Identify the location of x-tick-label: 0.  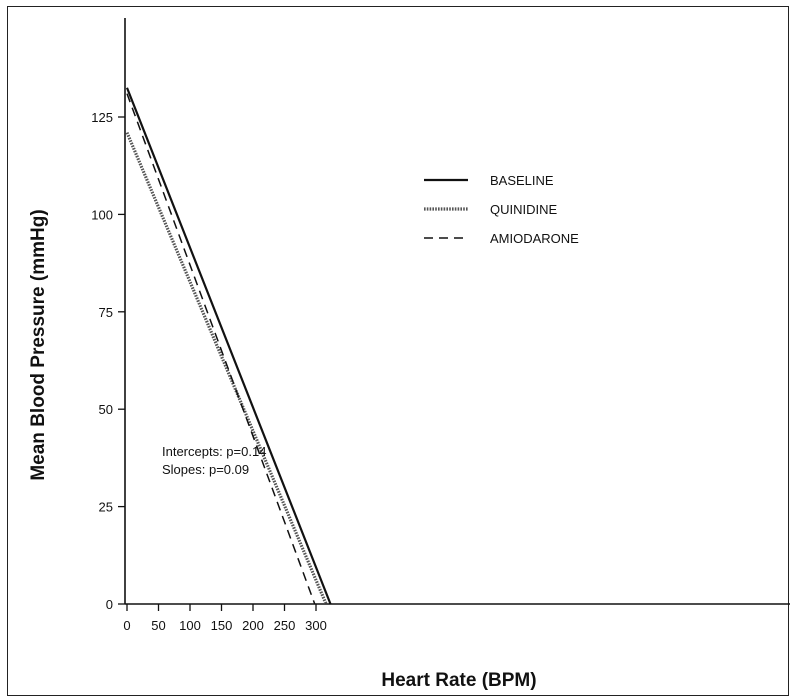
(126, 625).